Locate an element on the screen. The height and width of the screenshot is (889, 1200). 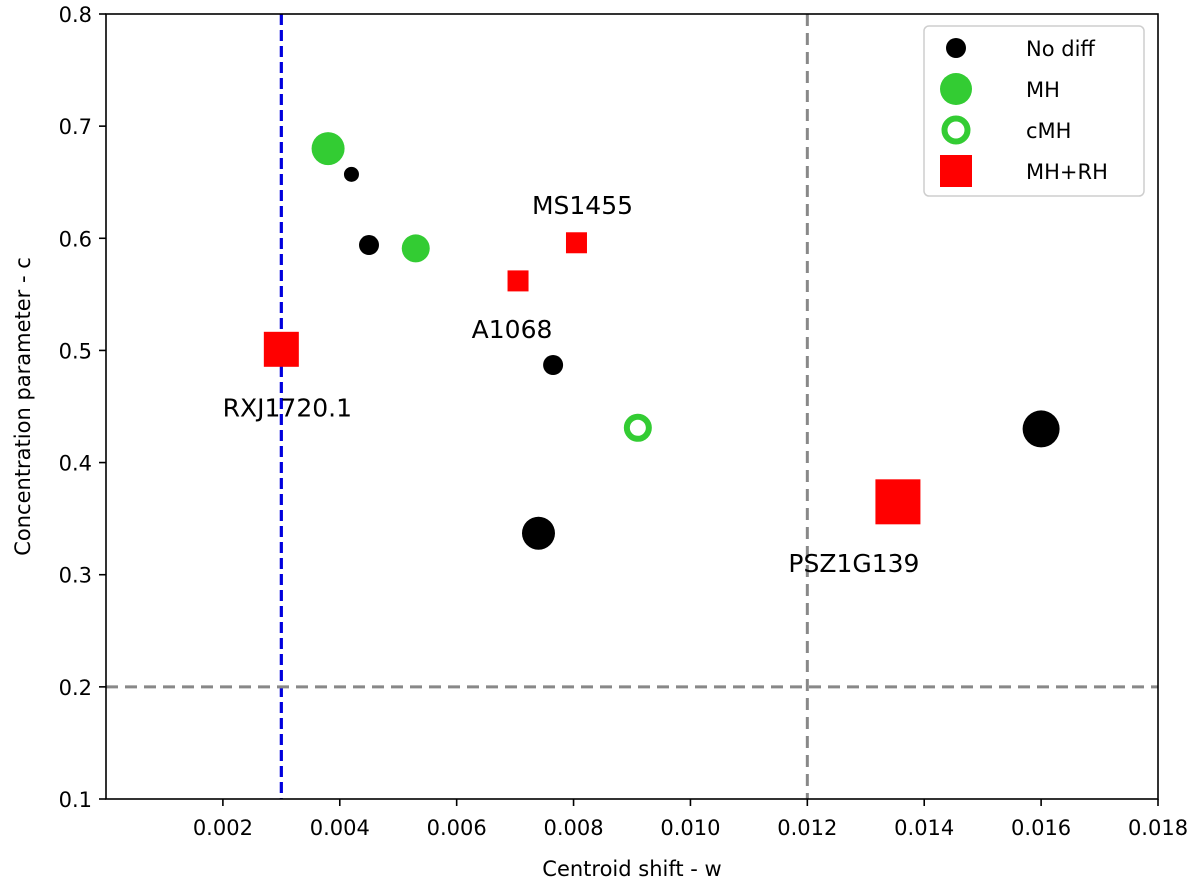
y-axis-label: Concentration parameter - c is located at coordinates (23, 406).